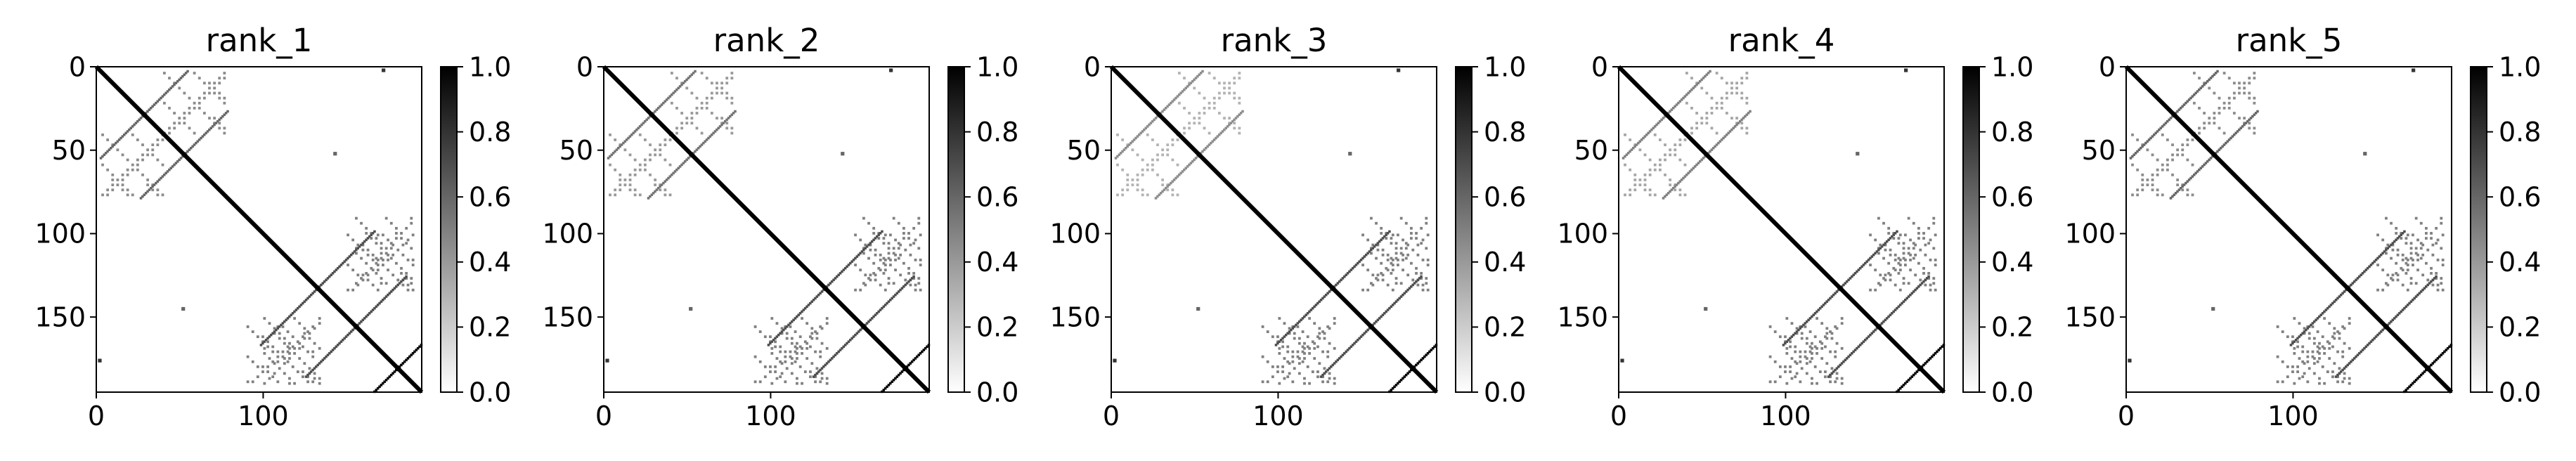  I want to click on heatmap-block, so click(163, 134).